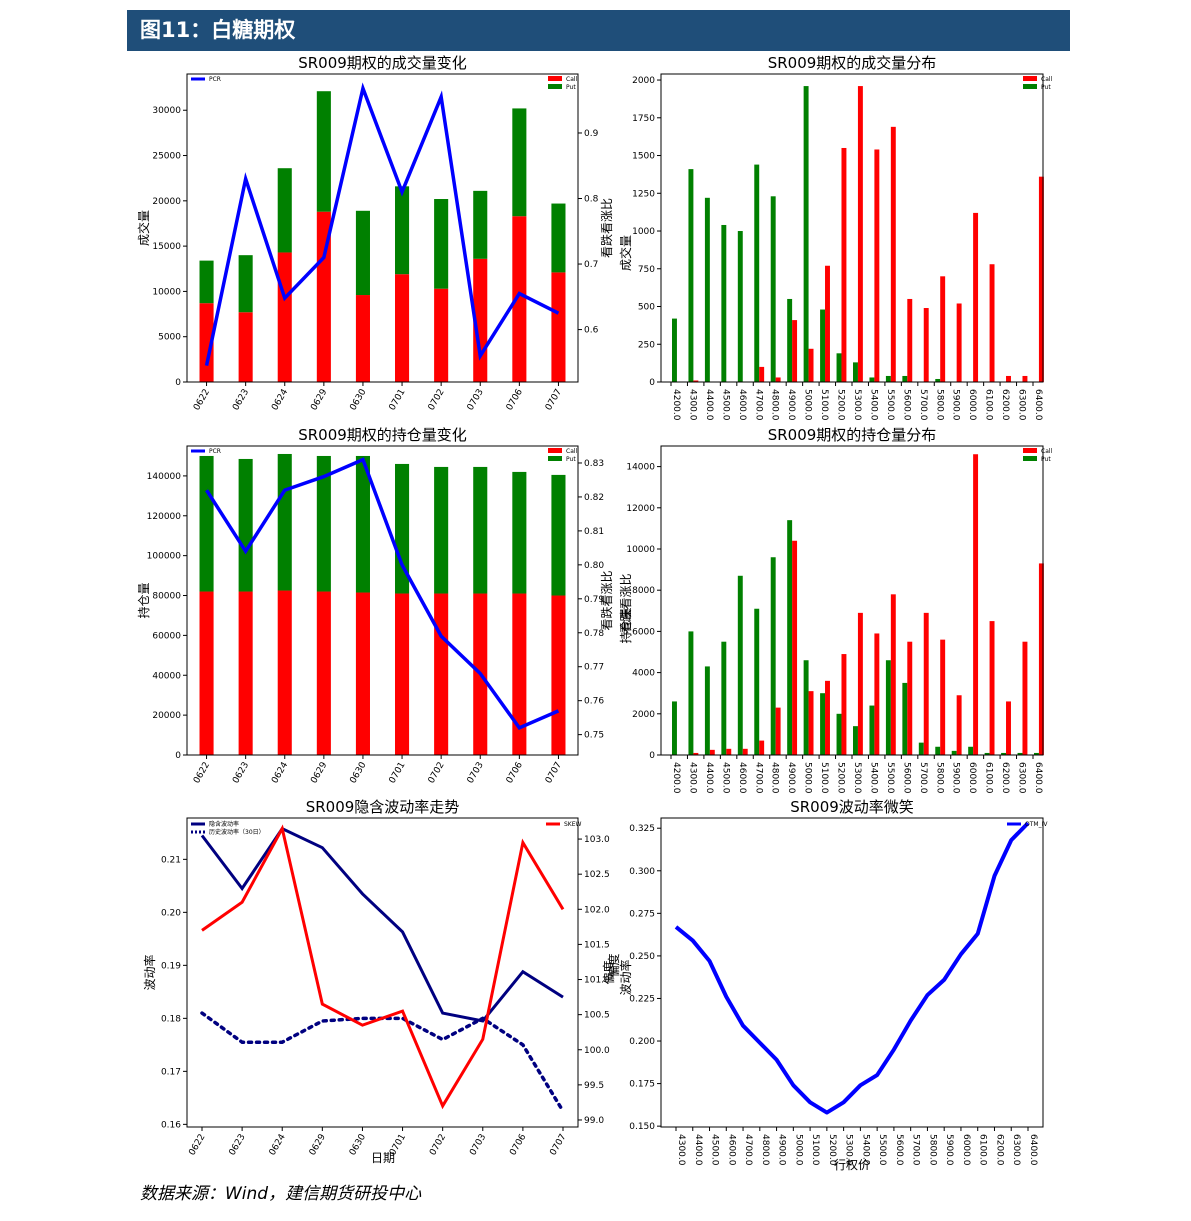 This screenshot has width=1191, height=1221. I want to click on y-axis-tick-label: 0.200, so click(642, 1042).